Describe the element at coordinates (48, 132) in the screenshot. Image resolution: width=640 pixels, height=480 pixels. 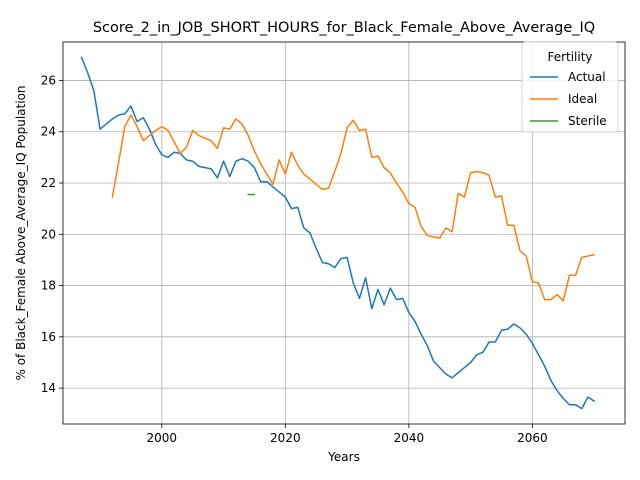
I see `y-tick-label: 24` at that location.